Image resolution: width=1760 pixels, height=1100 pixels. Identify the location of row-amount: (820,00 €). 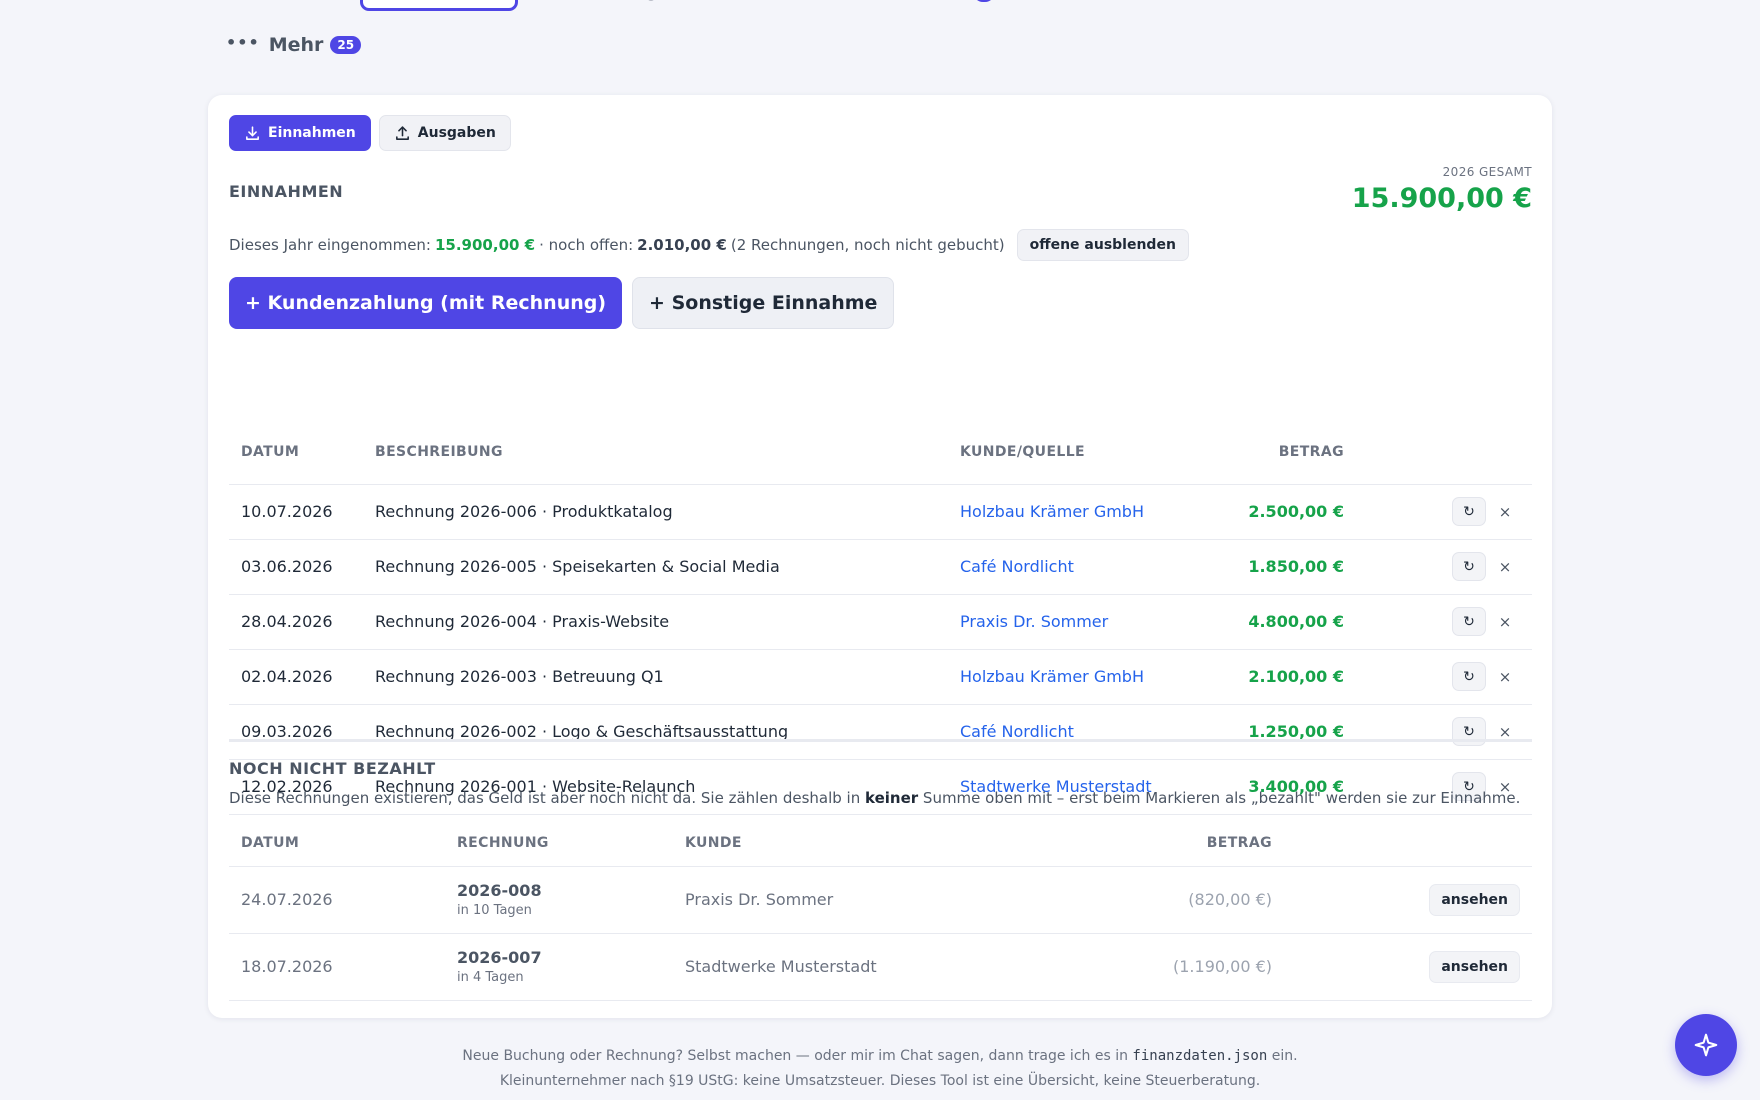
(1163, 899).